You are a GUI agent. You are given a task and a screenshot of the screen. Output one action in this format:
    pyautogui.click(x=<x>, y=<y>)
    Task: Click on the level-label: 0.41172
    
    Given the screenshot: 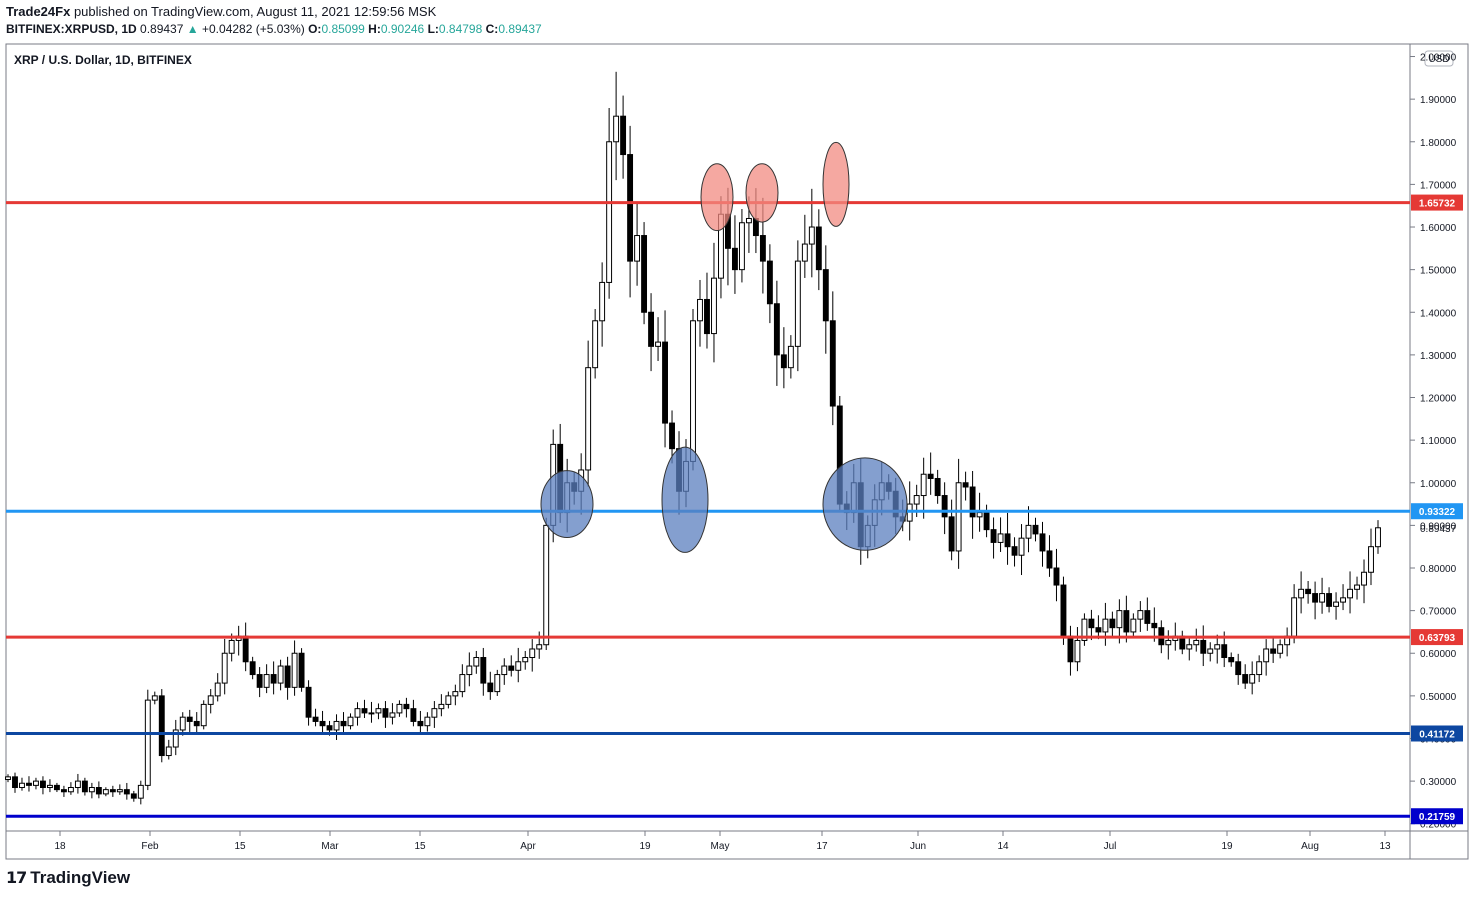 What is the action you would take?
    pyautogui.click(x=1437, y=734)
    